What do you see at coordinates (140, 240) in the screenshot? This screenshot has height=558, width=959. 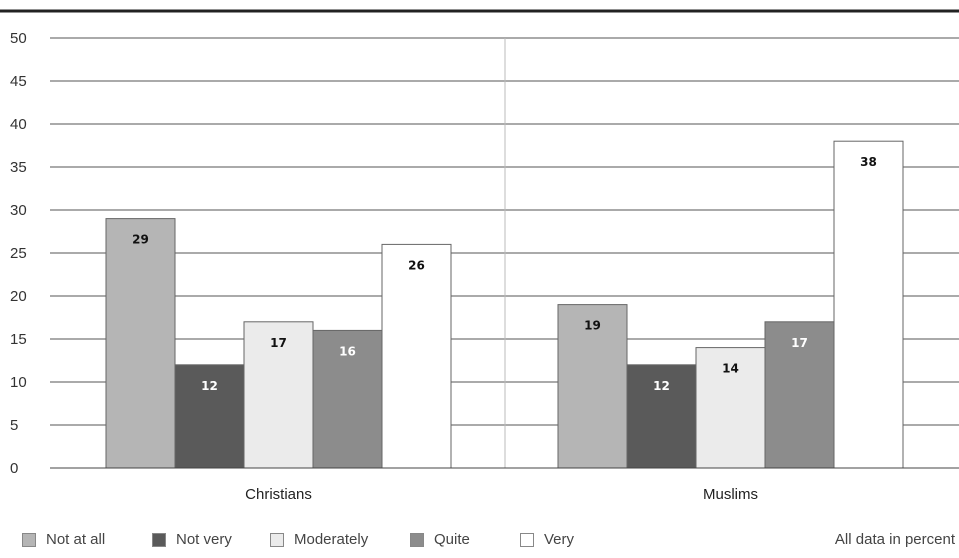 I see `bar-value-label: 29` at bounding box center [140, 240].